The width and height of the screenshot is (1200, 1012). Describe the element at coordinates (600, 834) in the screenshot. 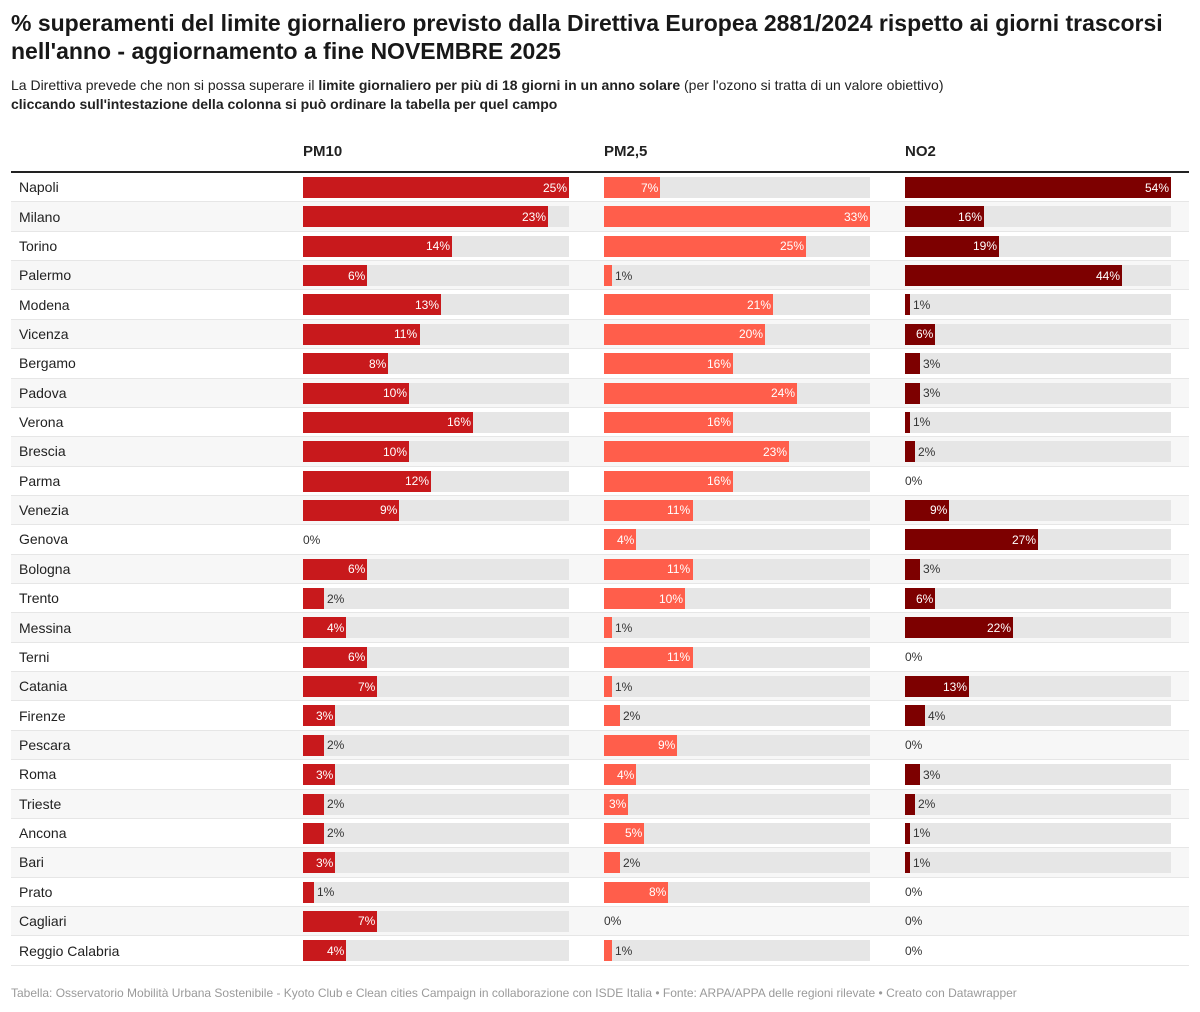

I see `table-row: Ancona 2% 5% 1%` at that location.